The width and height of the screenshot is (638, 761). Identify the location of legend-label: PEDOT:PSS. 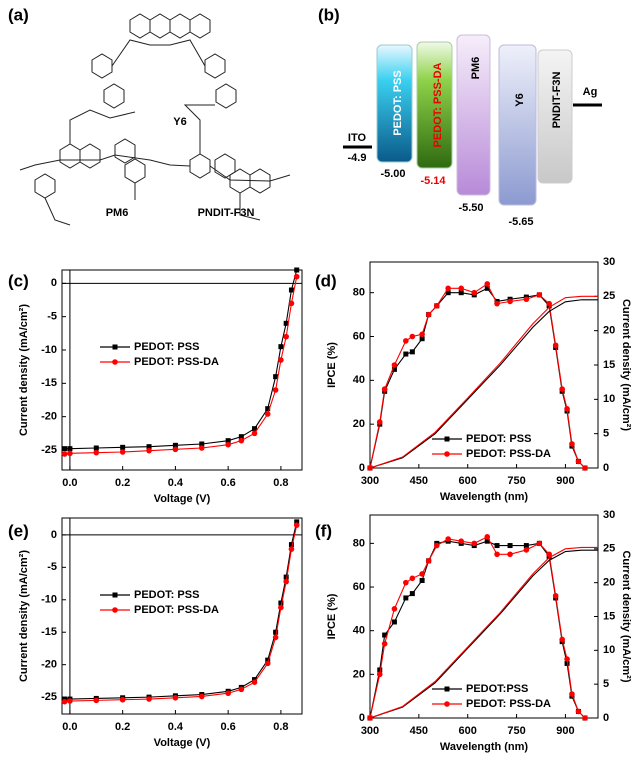
(497, 689).